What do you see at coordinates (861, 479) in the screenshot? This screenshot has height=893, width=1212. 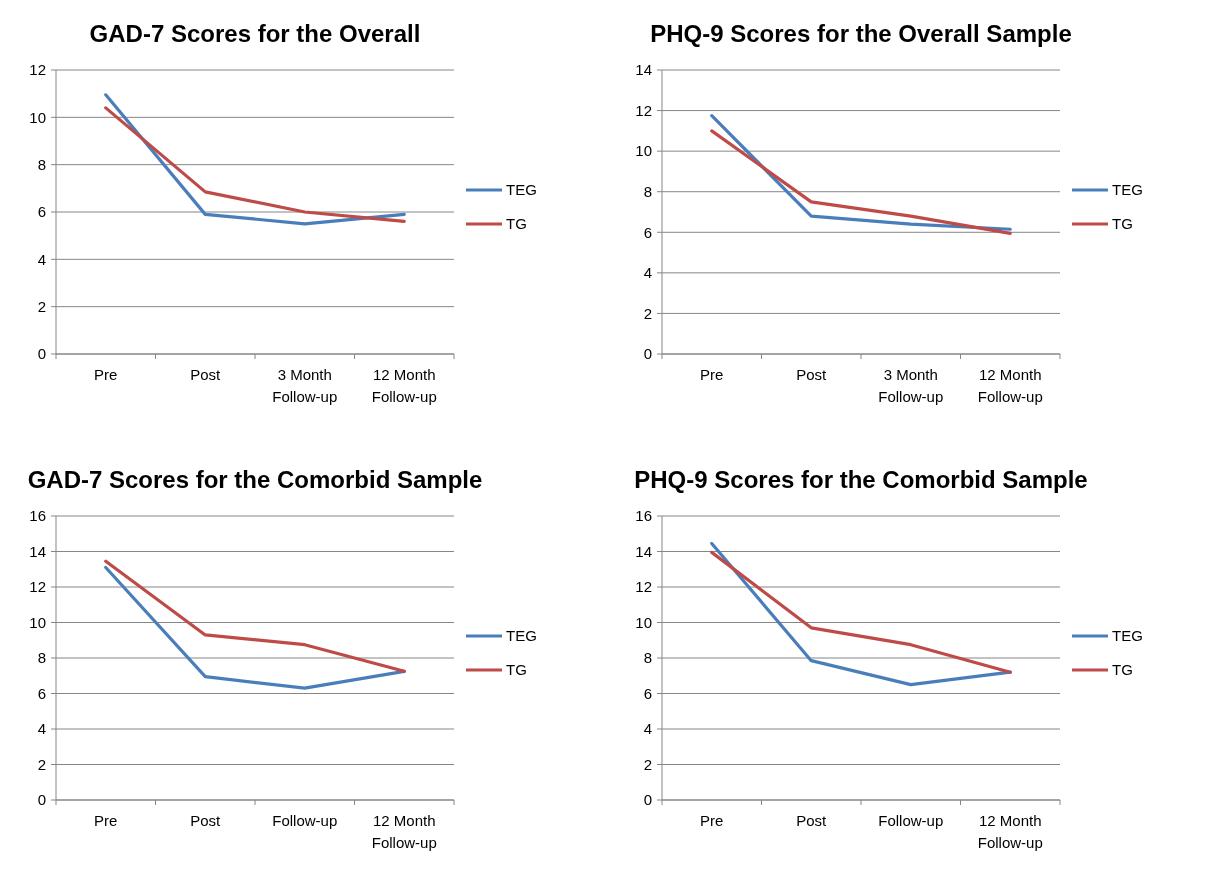 I see `chart-title: PHQ-9 Scores for the Comorbid Sample` at bounding box center [861, 479].